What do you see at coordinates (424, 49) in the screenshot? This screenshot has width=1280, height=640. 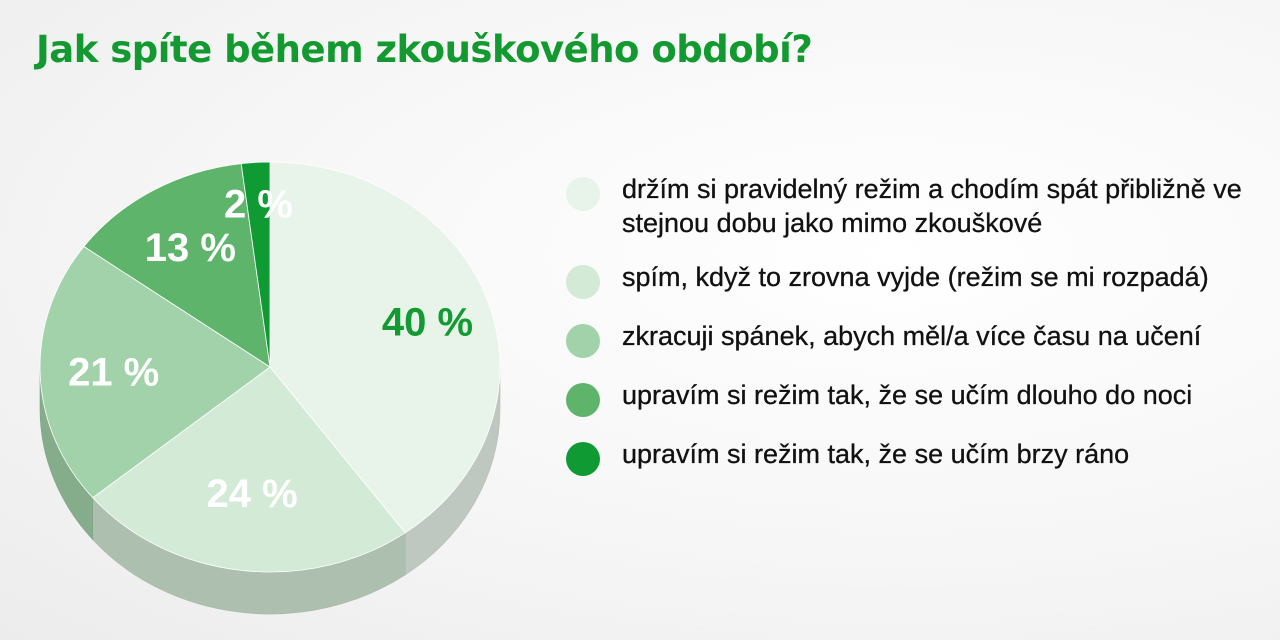 I see `chart-title: Jak spíte během zkouškového období?` at bounding box center [424, 49].